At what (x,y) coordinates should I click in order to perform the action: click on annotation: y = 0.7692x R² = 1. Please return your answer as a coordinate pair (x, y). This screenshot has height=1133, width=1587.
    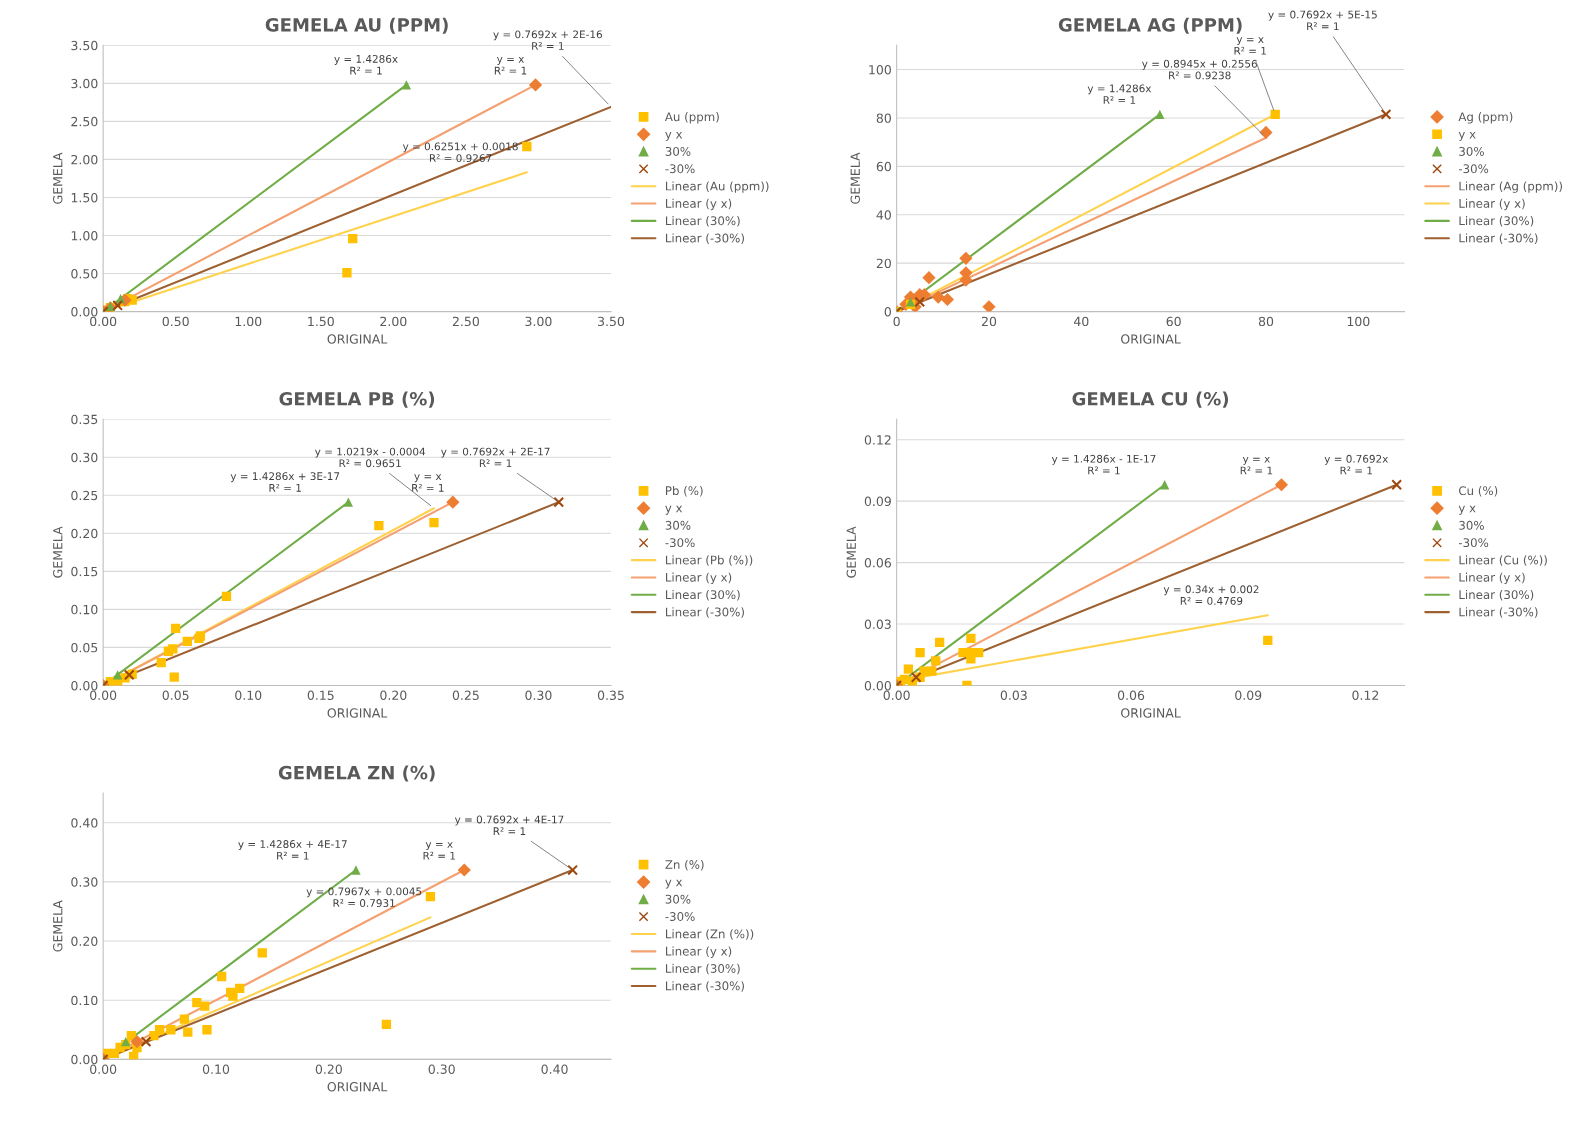
    Looking at the image, I should click on (1356, 464).